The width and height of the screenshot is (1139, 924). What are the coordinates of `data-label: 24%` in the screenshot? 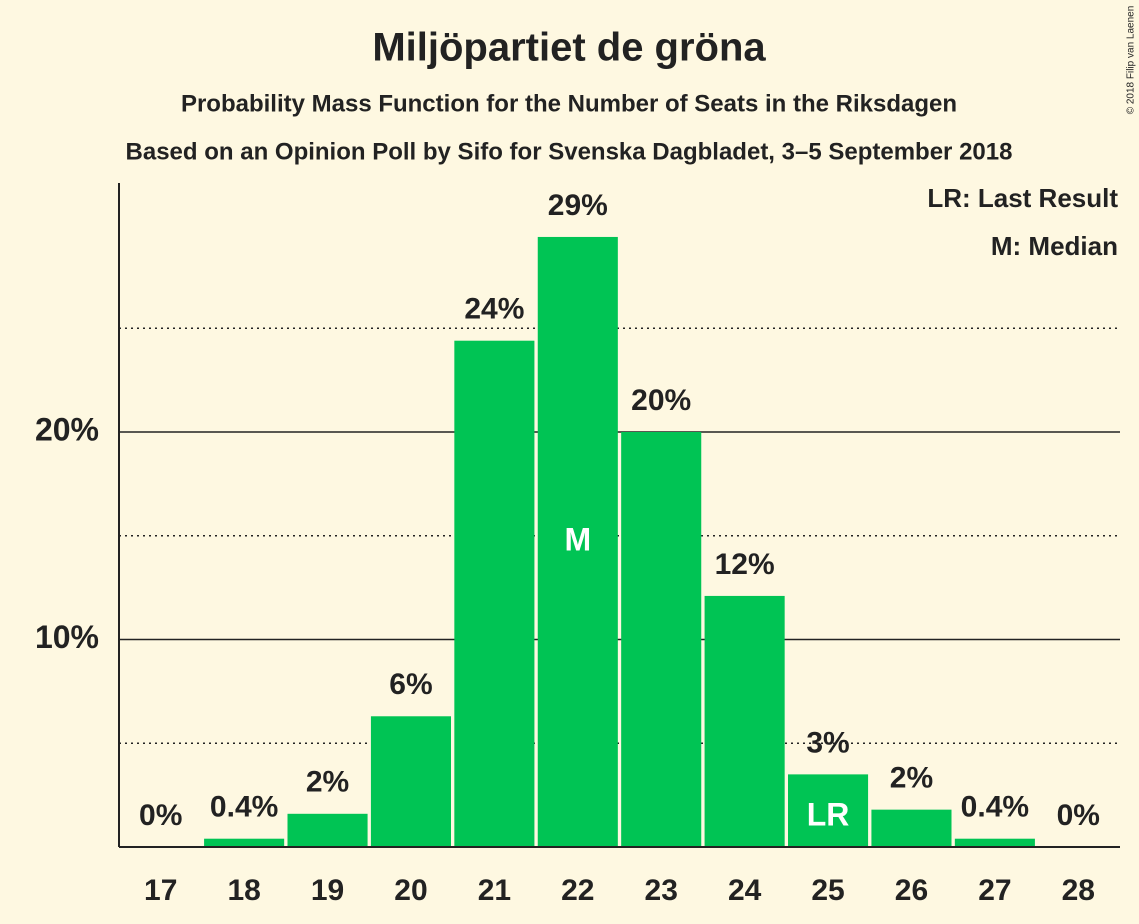 It's located at (494, 309).